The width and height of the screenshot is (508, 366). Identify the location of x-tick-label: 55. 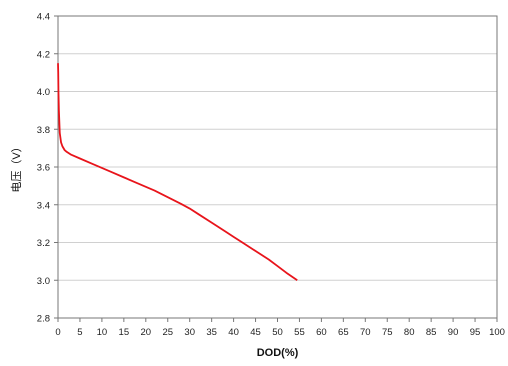
(299, 332).